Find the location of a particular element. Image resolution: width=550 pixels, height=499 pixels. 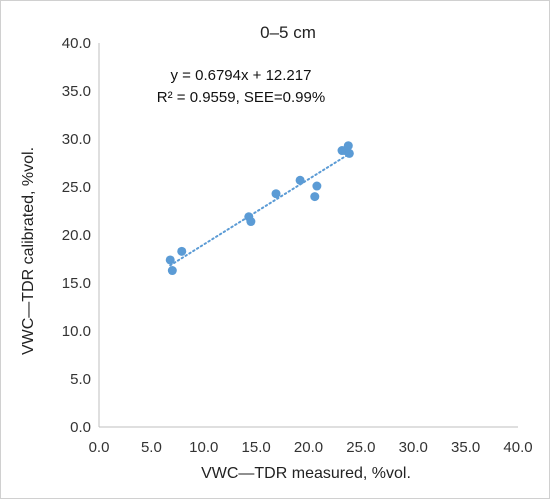

x-tick-label: 5.0 is located at coordinates (151, 447).